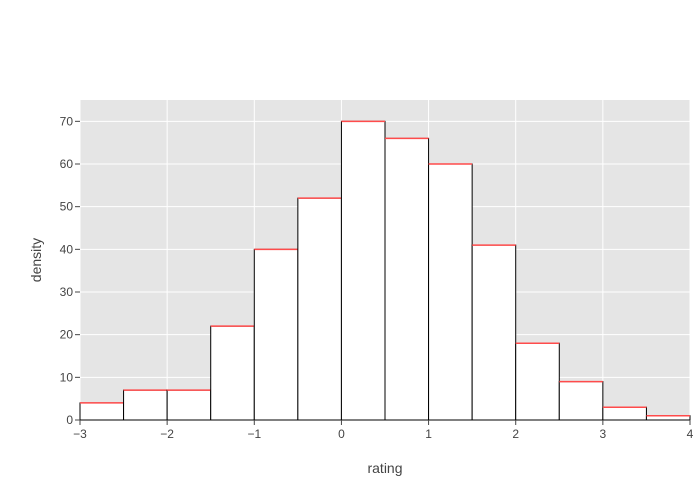 Image resolution: width=700 pixels, height=500 pixels. I want to click on x-tick-label: −1, so click(254, 434).